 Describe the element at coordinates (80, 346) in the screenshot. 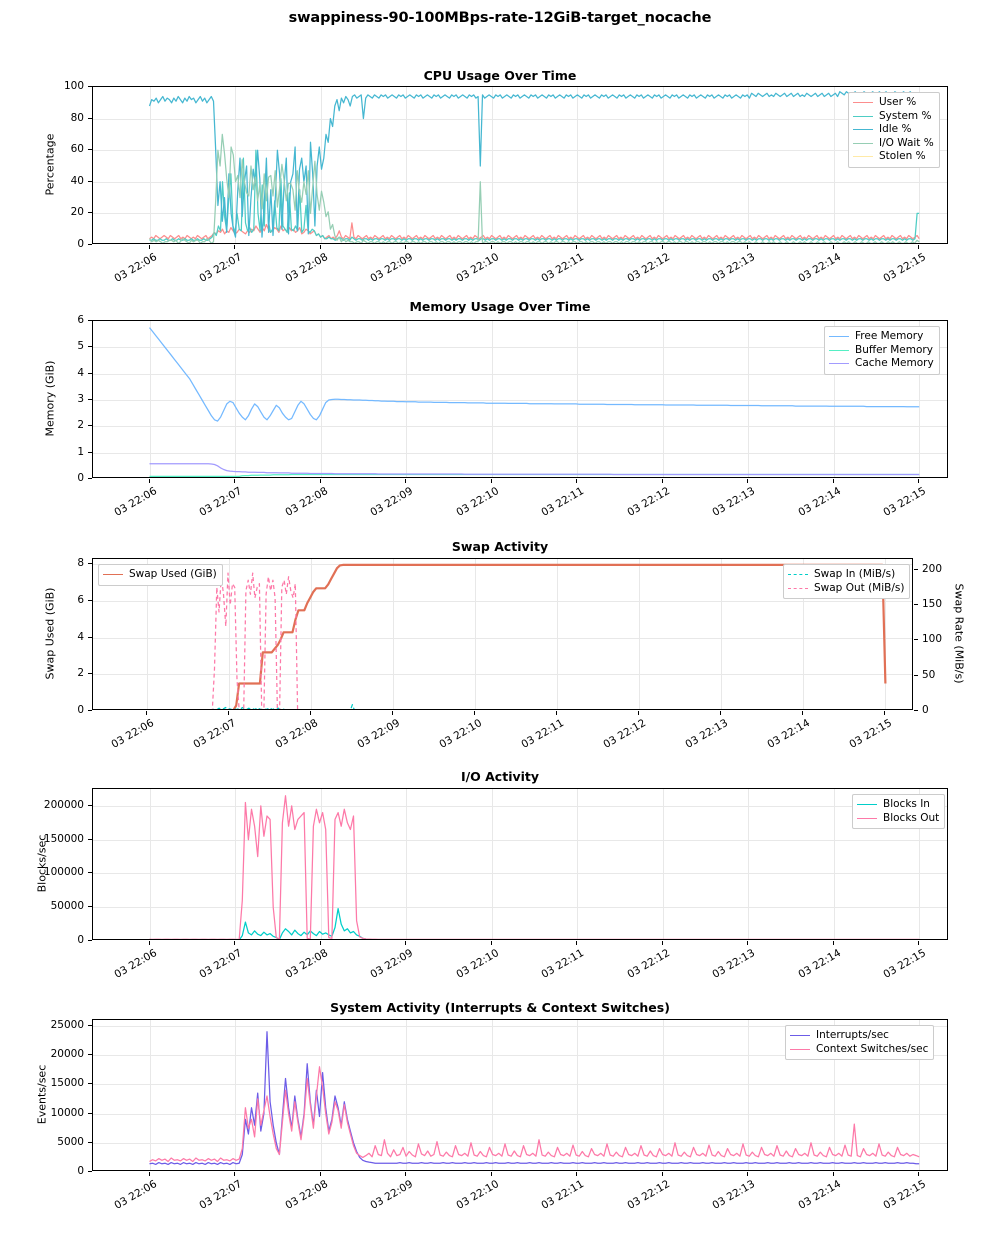

I see `y-tick-label: 5` at that location.